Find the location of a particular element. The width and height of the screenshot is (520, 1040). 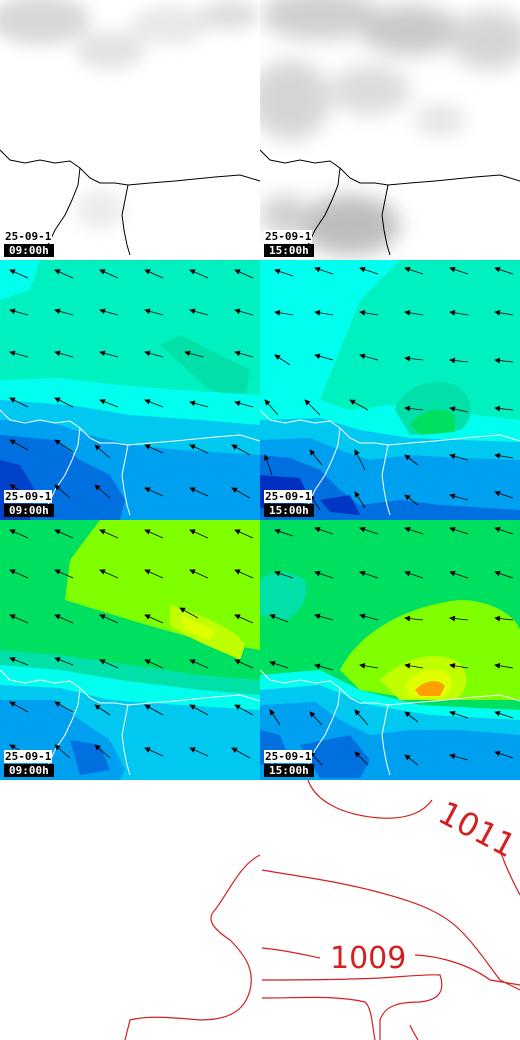

cloud-map-panel-1500: 25-09-1 15:00h is located at coordinates (390, 130).